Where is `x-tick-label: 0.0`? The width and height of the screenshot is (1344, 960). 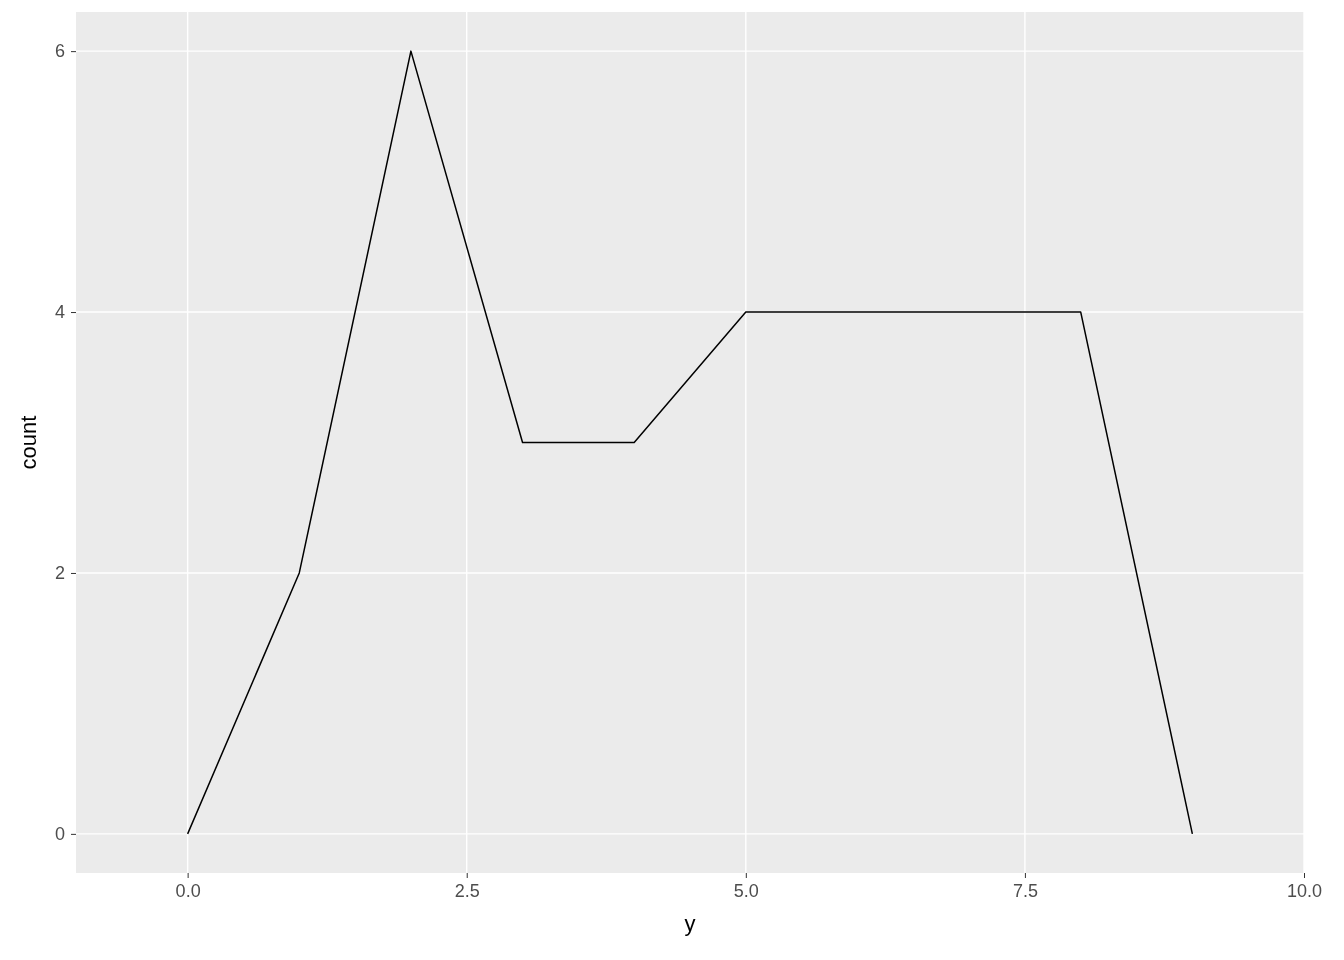 x-tick-label: 0.0 is located at coordinates (188, 890).